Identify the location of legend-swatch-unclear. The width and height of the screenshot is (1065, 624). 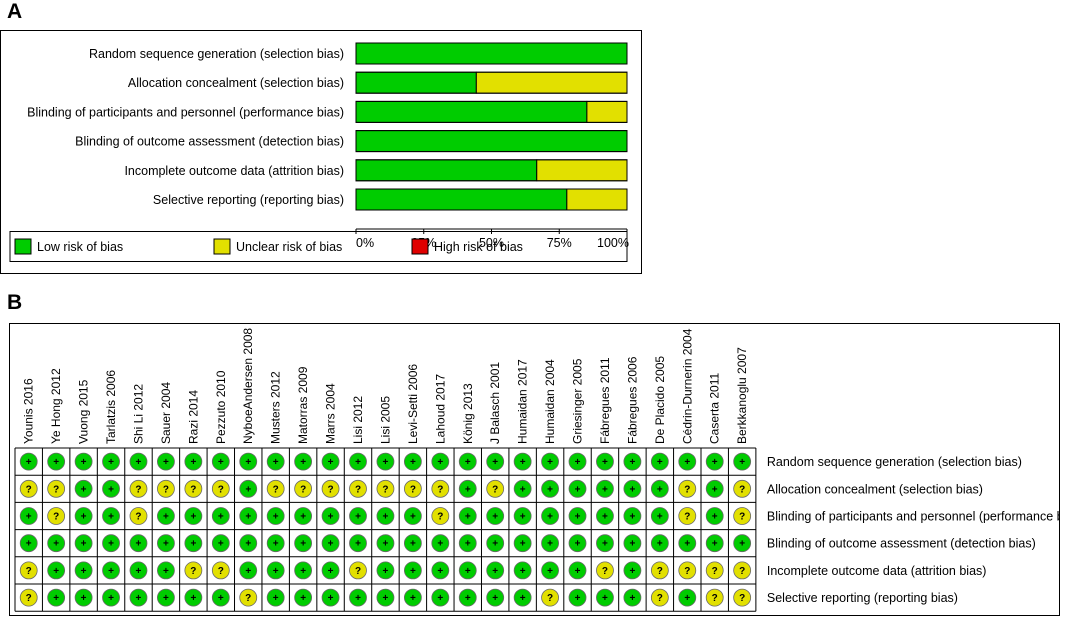
(222, 246).